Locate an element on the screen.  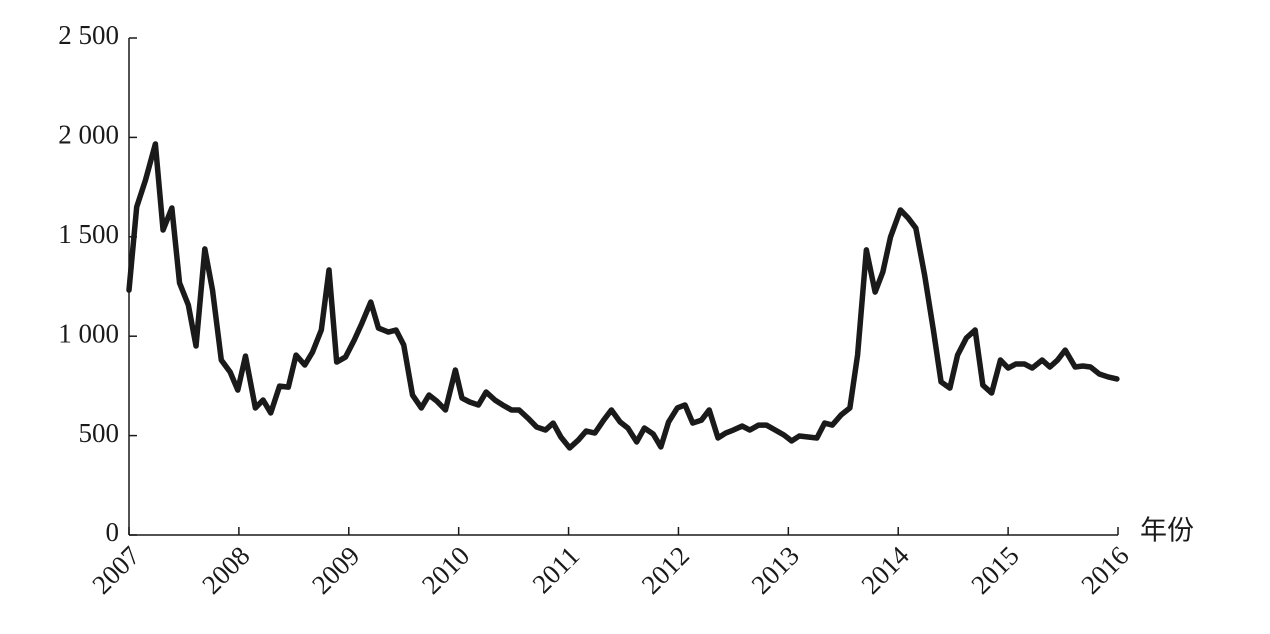
y-tick-label: 1 500 is located at coordinates (88, 234).